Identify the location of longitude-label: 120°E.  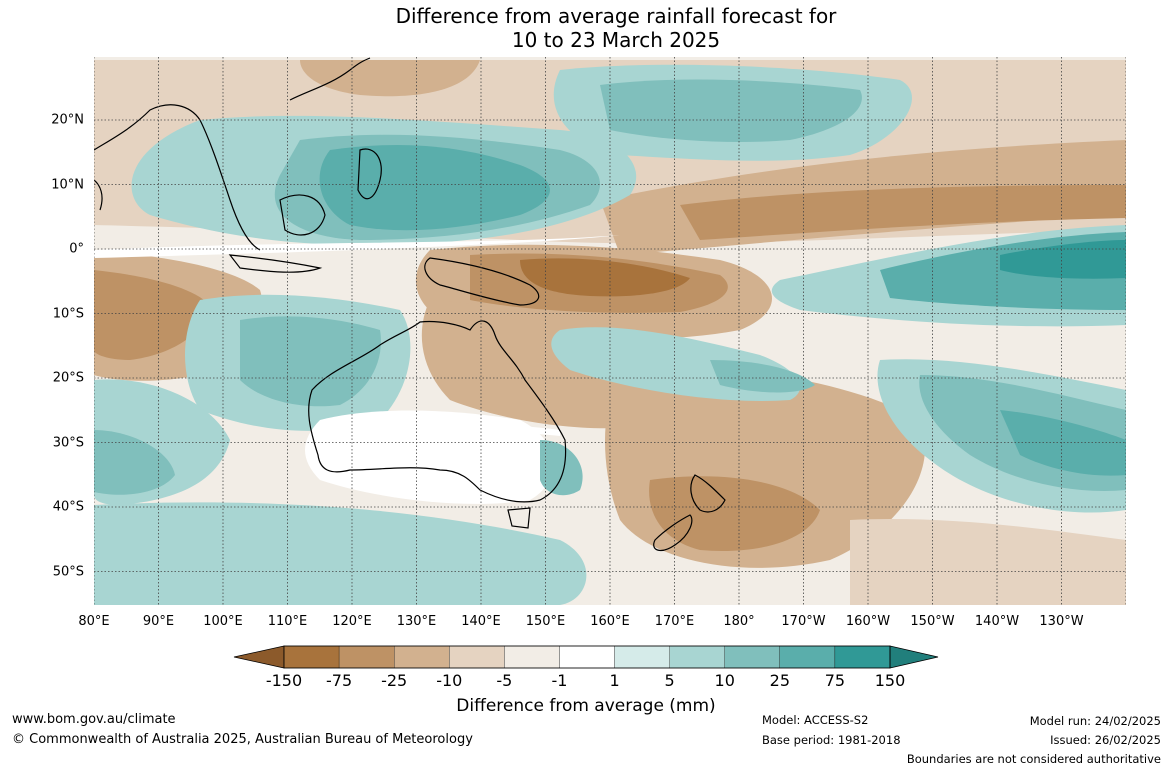
(352, 621).